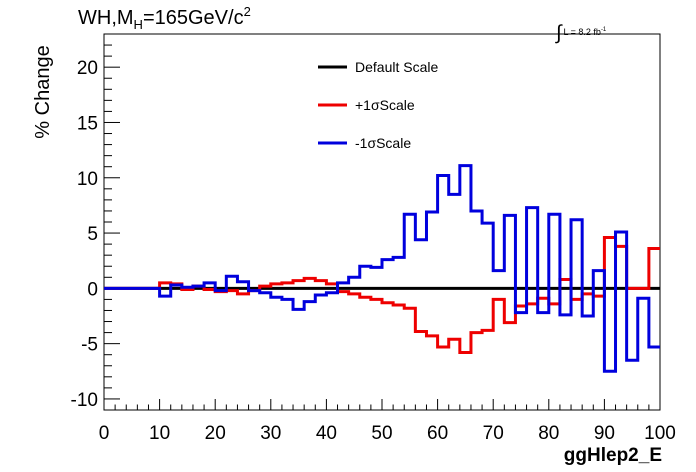 The width and height of the screenshot is (696, 472). What do you see at coordinates (89, 345) in the screenshot?
I see `y-tick-label: -5` at bounding box center [89, 345].